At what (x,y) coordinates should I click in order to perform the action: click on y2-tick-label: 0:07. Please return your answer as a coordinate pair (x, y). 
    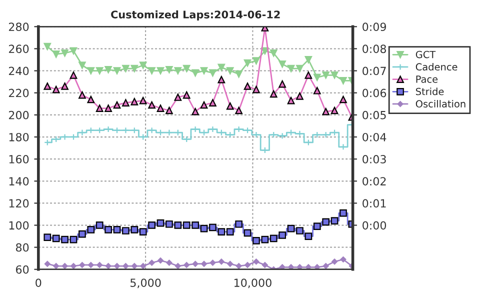
    Looking at the image, I should click on (374, 71).